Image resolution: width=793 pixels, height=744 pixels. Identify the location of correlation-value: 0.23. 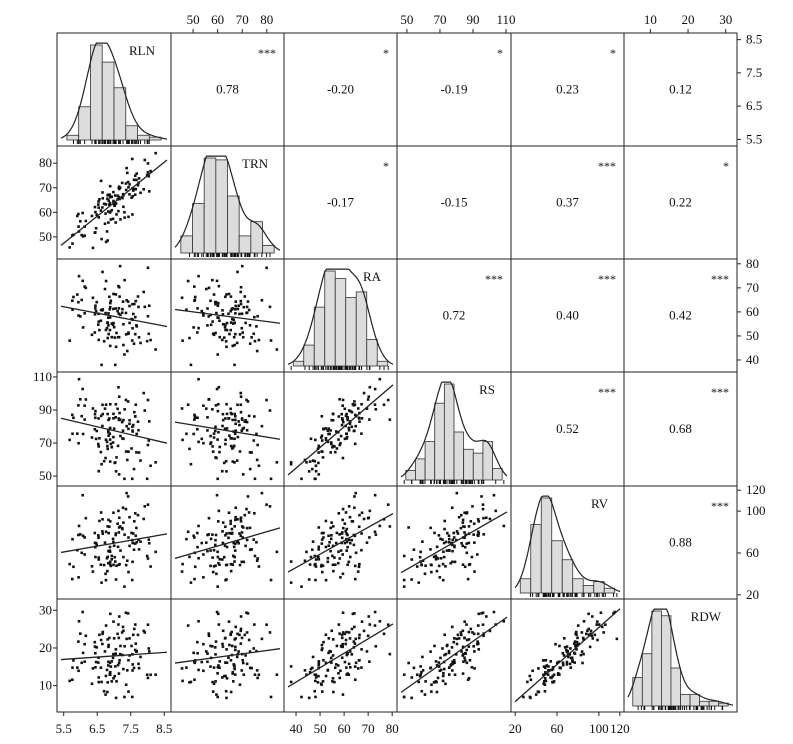
(567, 89).